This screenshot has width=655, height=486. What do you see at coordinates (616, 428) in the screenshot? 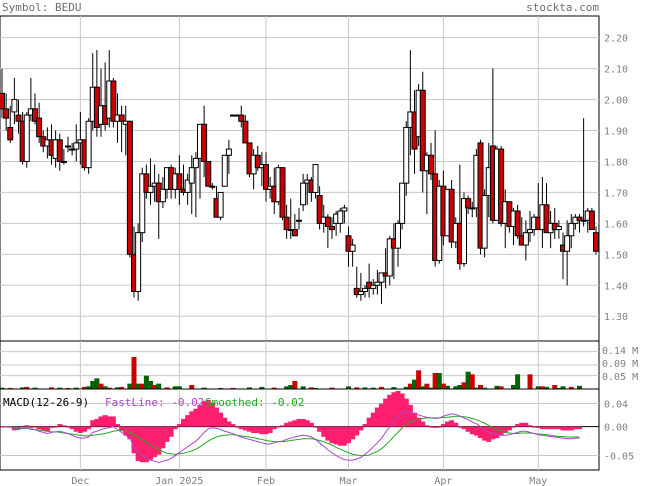
I see `macd-tick-label: 0.00` at bounding box center [616, 428].